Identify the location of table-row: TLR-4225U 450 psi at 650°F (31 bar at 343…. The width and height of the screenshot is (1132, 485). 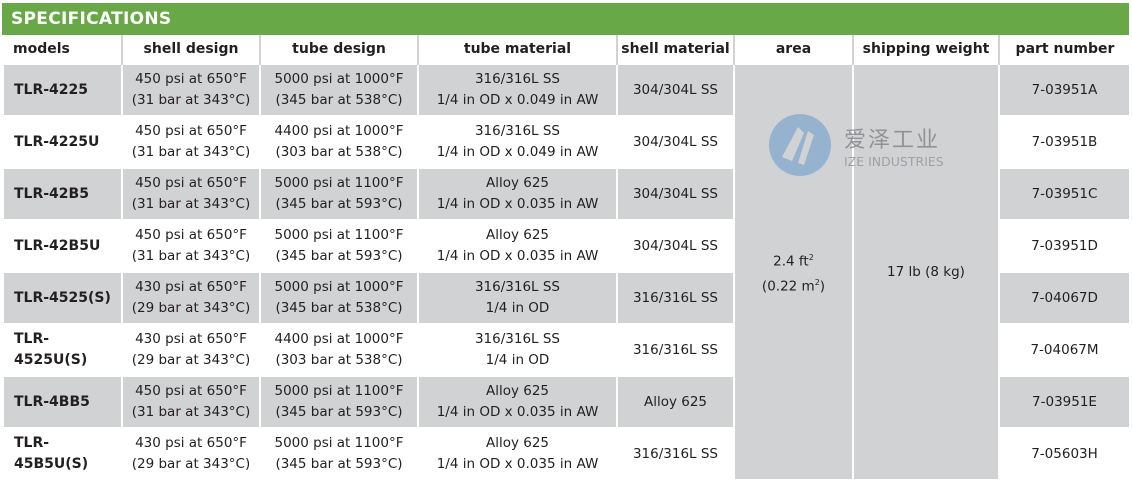
(566, 142).